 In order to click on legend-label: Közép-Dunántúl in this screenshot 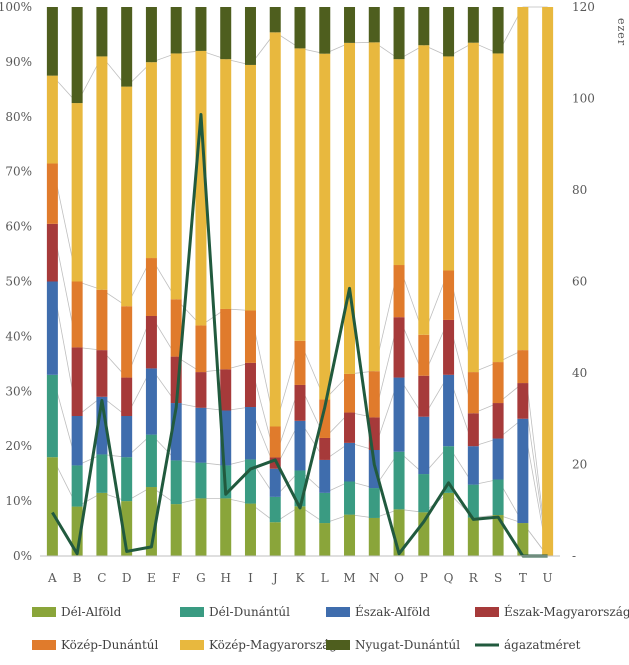, I will do `click(110, 645)`.